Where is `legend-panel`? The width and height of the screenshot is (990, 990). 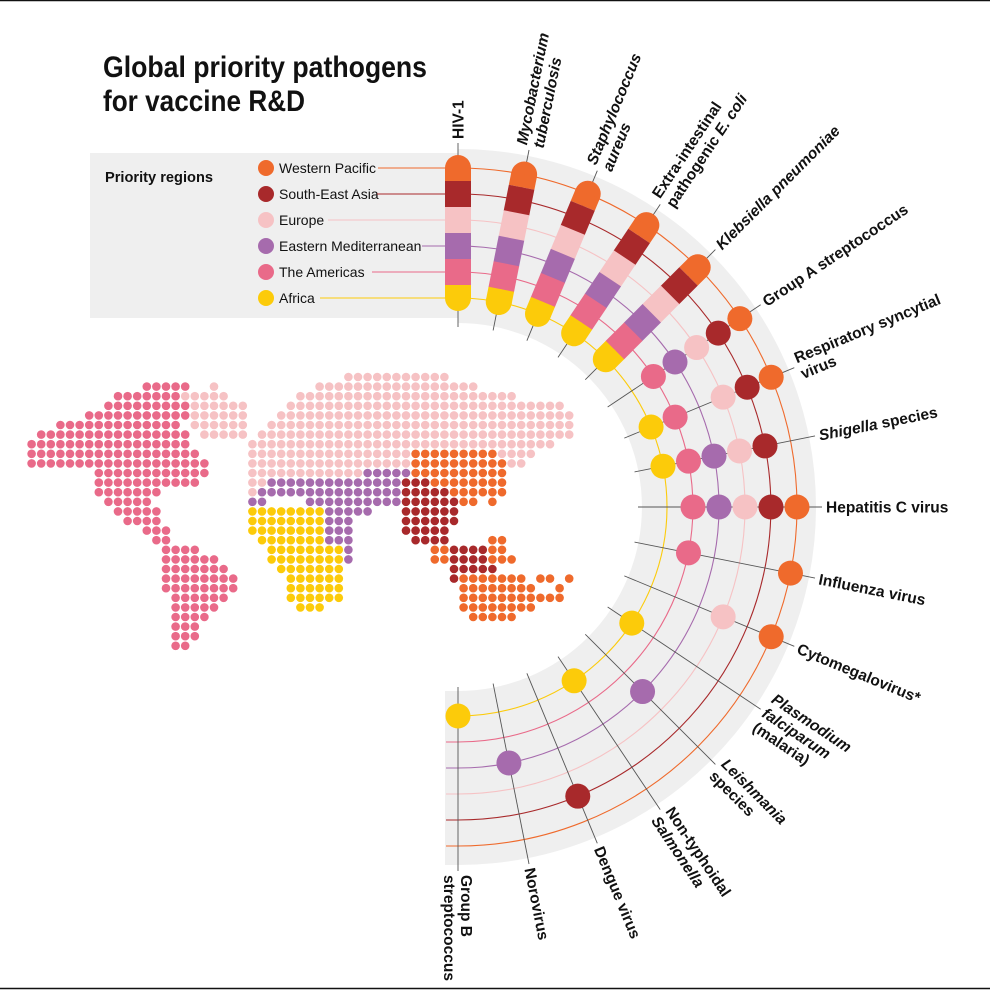
legend-panel is located at coordinates (274, 235).